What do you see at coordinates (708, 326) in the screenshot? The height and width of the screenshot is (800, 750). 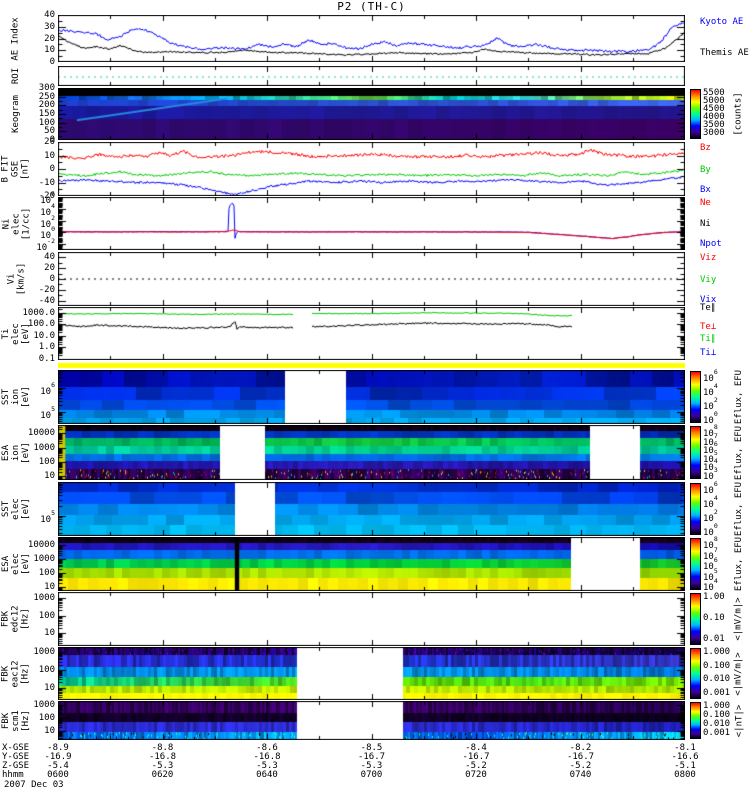 I see `legend-ti_elec-1: Te⊥` at bounding box center [708, 326].